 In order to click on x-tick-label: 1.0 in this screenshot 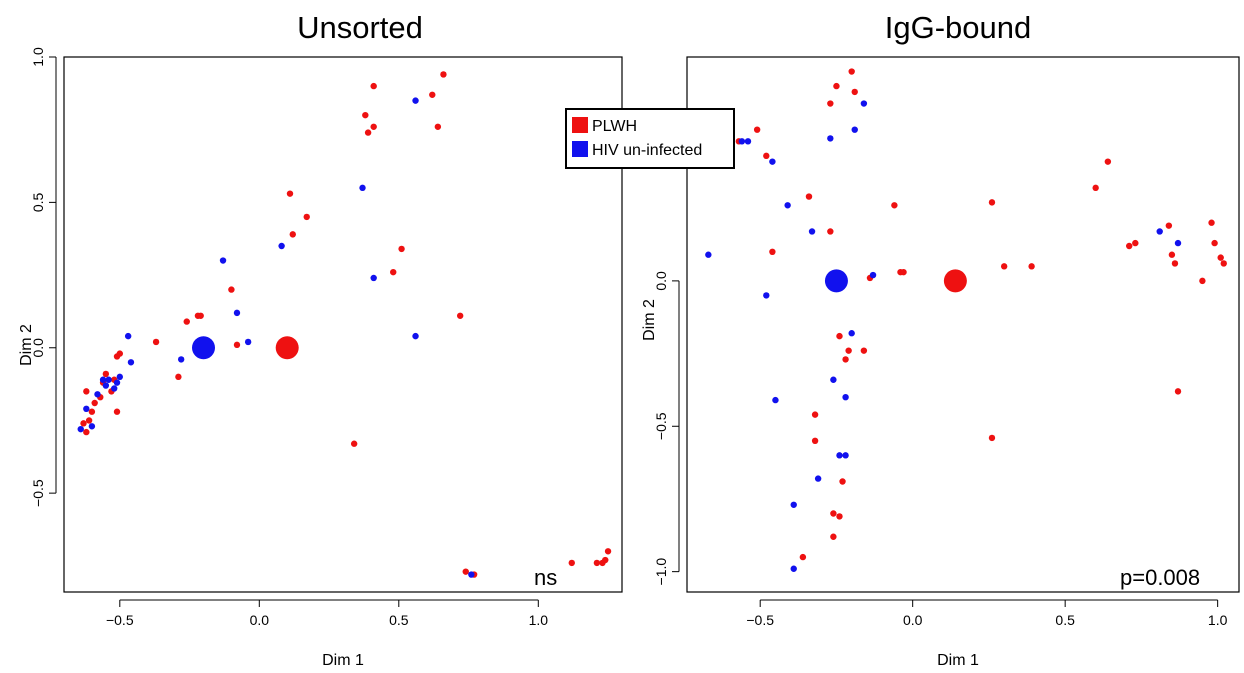, I will do `click(1218, 620)`.